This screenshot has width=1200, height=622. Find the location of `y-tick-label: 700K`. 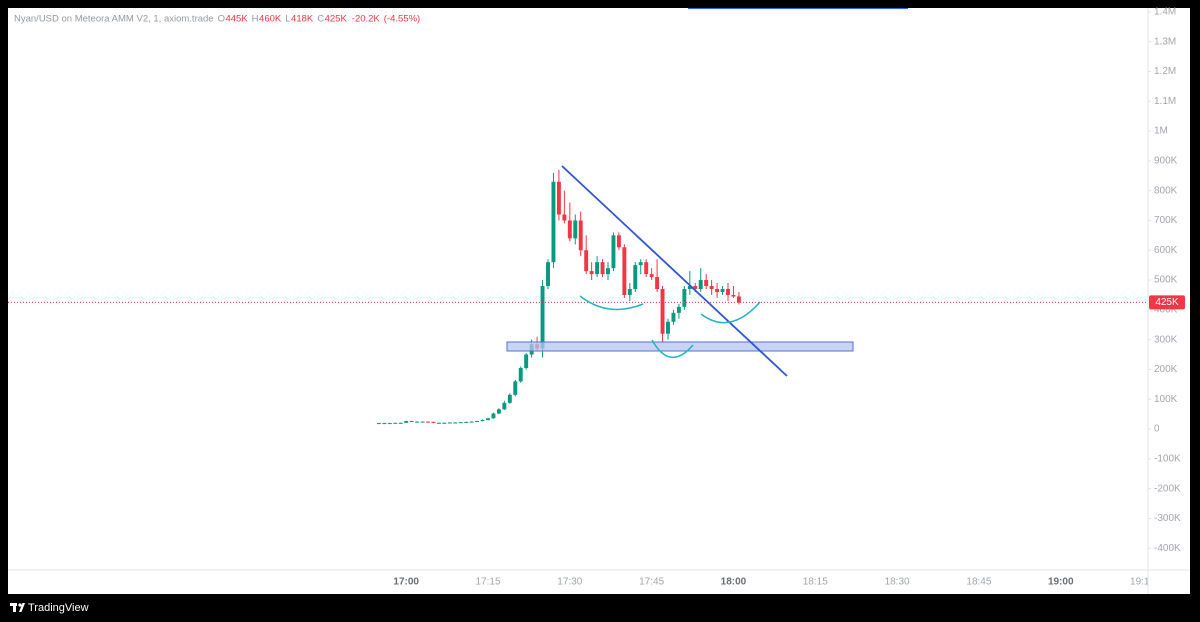

y-tick-label: 700K is located at coordinates (1166, 220).